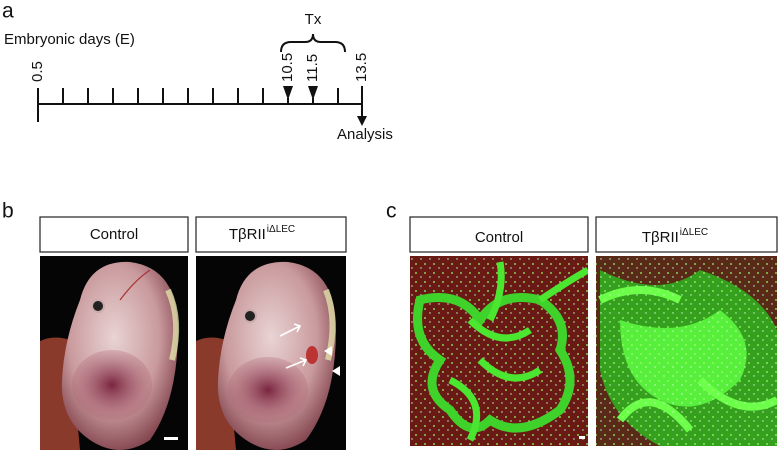  I want to click on tick-label: 0.5, so click(37, 71).